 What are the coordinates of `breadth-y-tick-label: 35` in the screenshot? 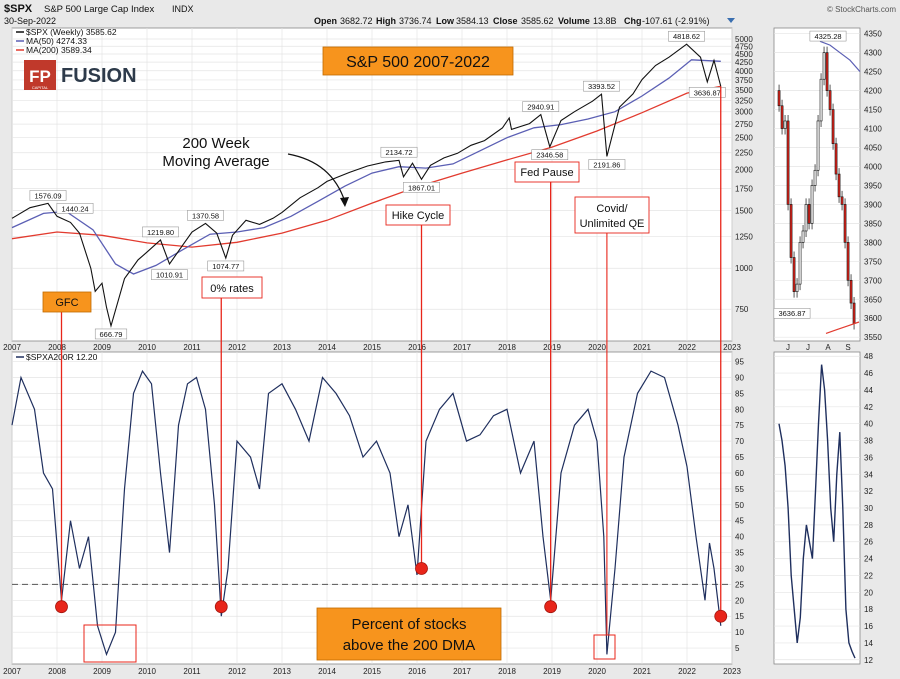 It's located at (739, 553).